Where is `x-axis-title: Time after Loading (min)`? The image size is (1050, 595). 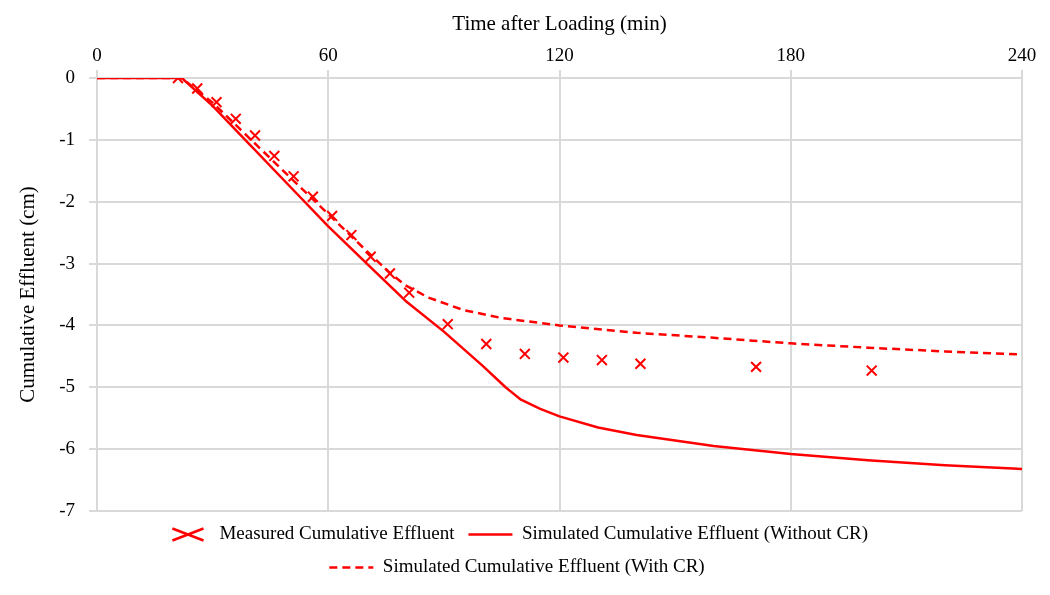 x-axis-title: Time after Loading (min) is located at coordinates (559, 23).